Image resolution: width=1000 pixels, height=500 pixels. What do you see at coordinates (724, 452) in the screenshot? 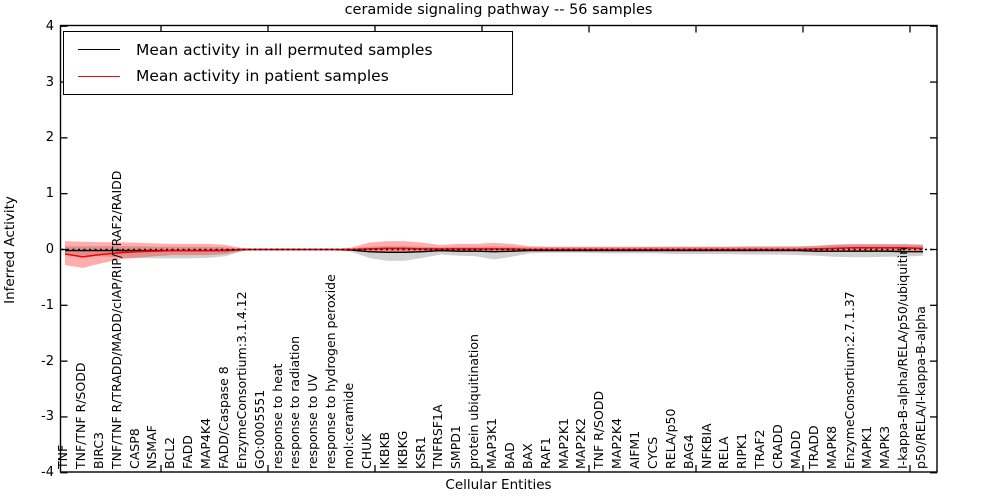
I see `x-category-label: RELA` at bounding box center [724, 452].